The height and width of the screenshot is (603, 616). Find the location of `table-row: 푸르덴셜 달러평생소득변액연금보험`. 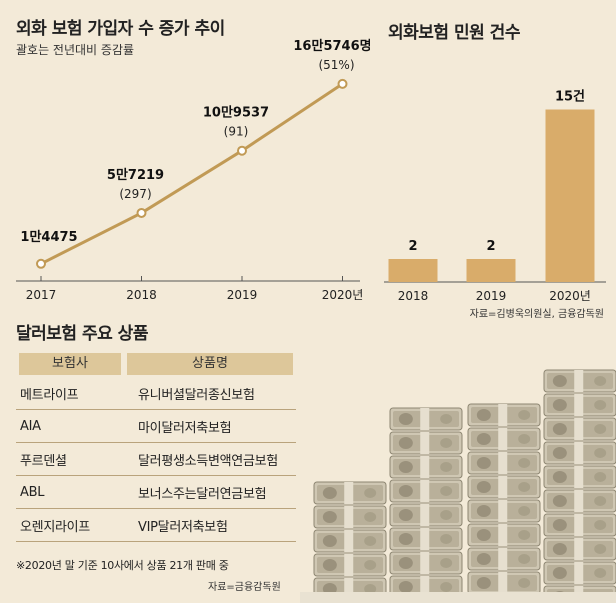

table-row: 푸르덴셜 달러평생소득변액연금보험 is located at coordinates (156, 459).